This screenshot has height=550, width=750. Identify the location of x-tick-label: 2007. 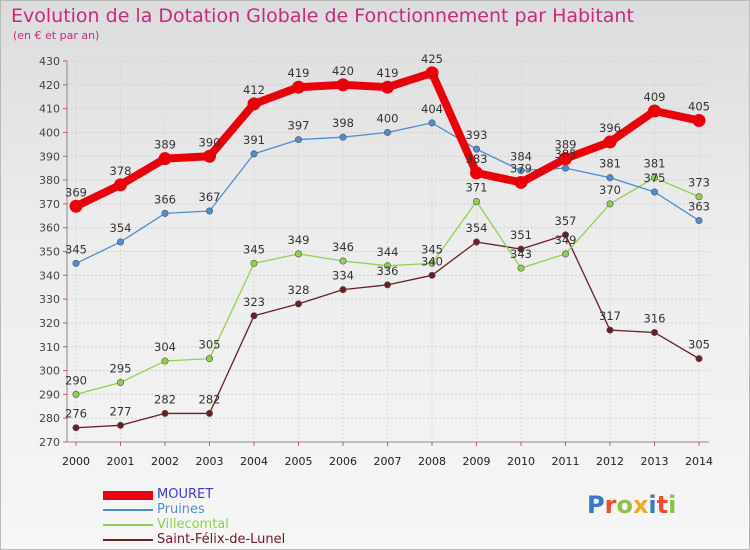
(388, 461).